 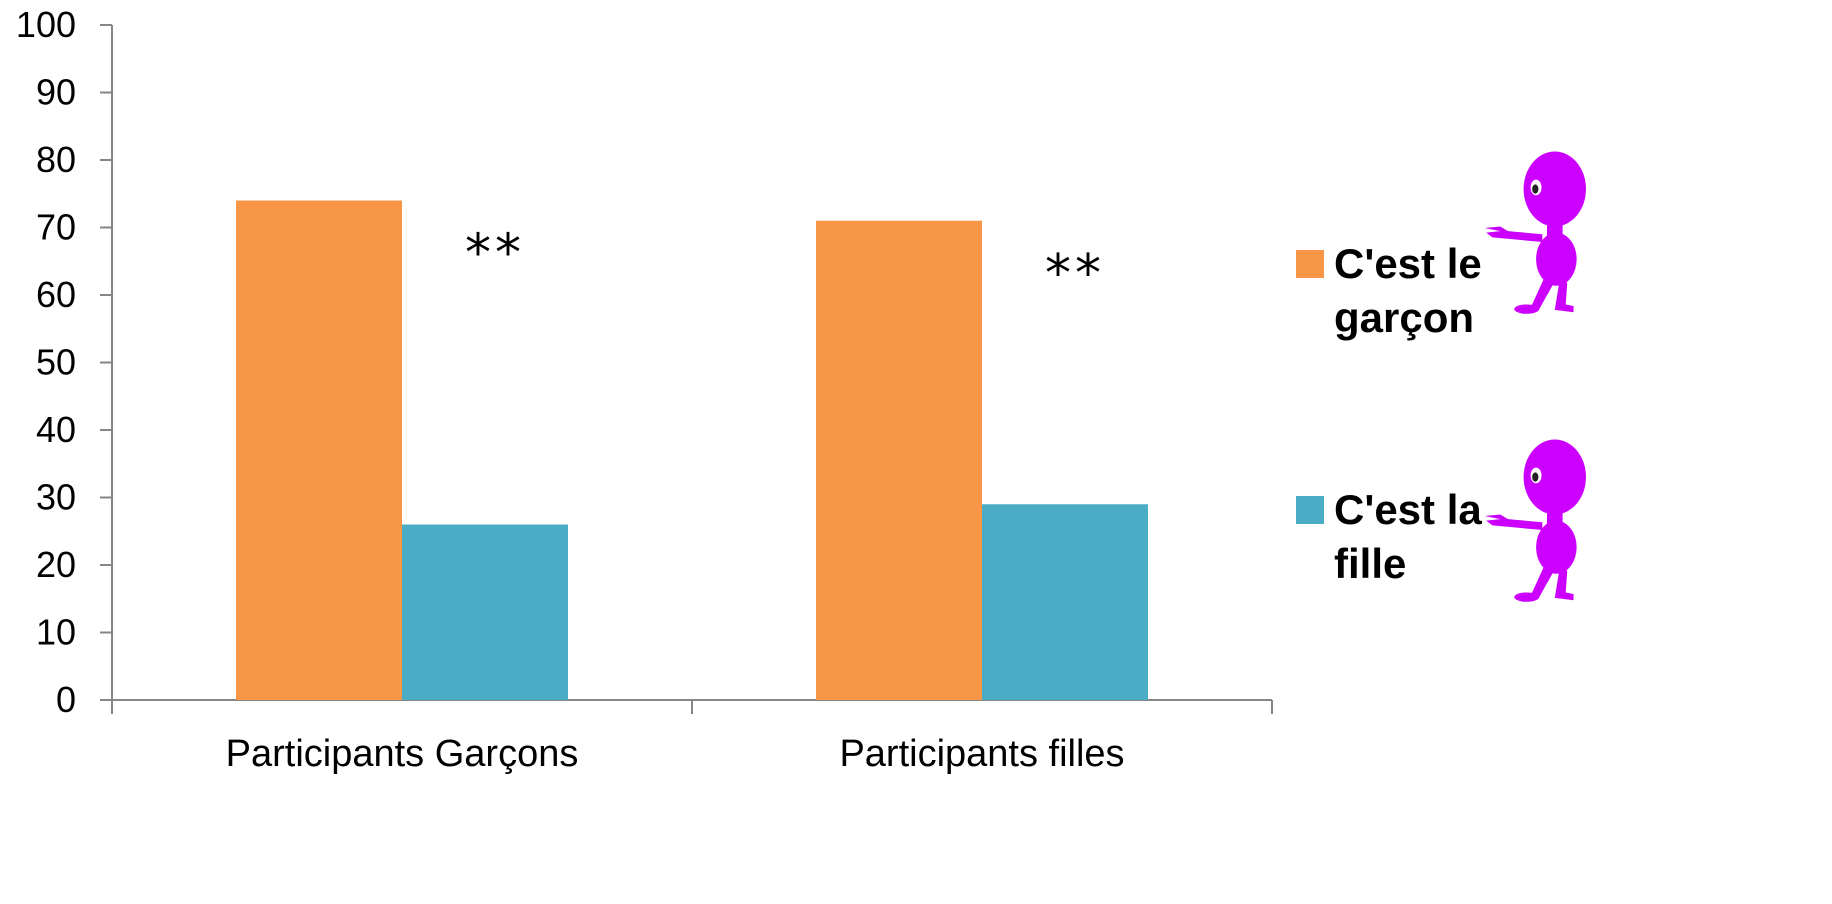 I want to click on x-category-label: Participants Garçons, so click(x=402, y=754).